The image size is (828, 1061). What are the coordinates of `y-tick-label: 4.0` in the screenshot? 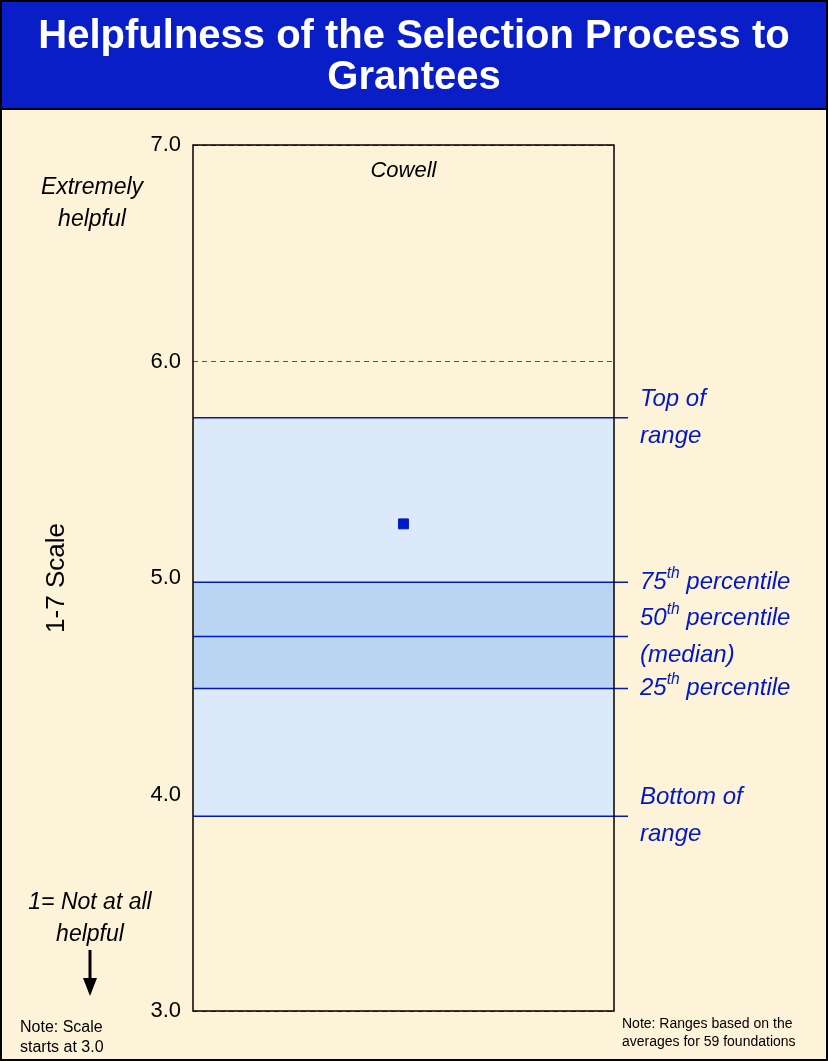 It's located at (165, 793).